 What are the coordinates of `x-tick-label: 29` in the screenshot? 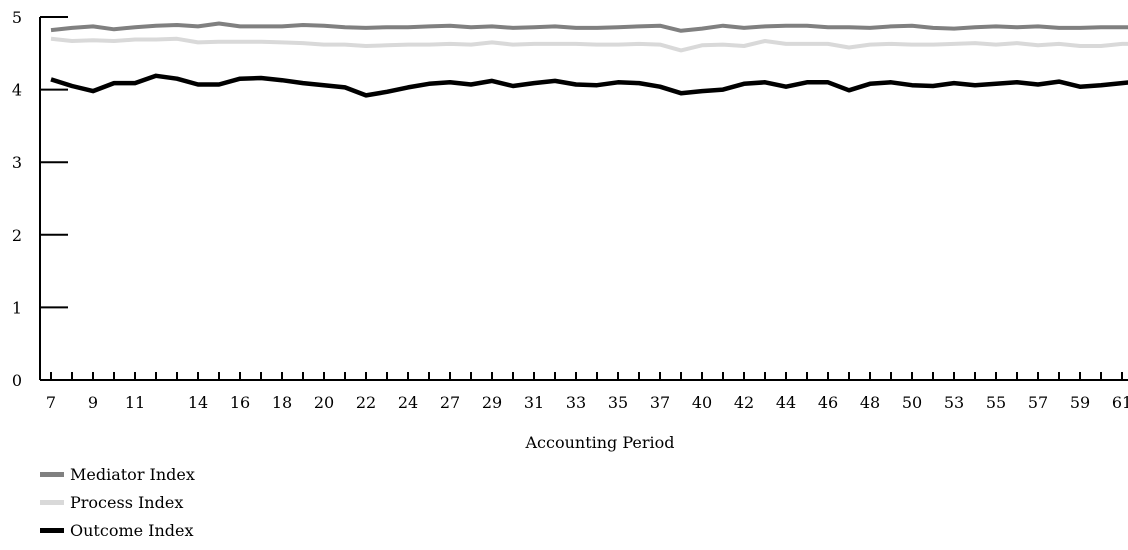 It's located at (492, 402).